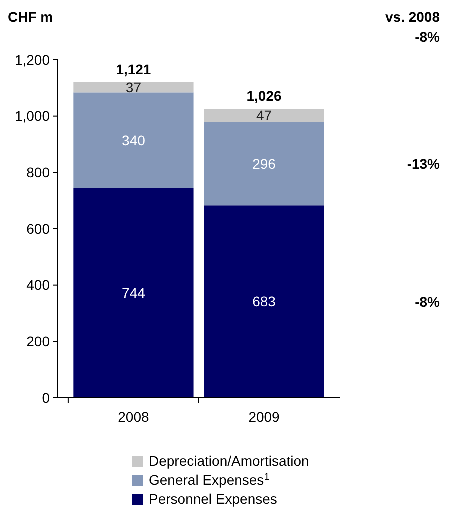 The image size is (453, 508). I want to click on data-label: 47, so click(264, 116).